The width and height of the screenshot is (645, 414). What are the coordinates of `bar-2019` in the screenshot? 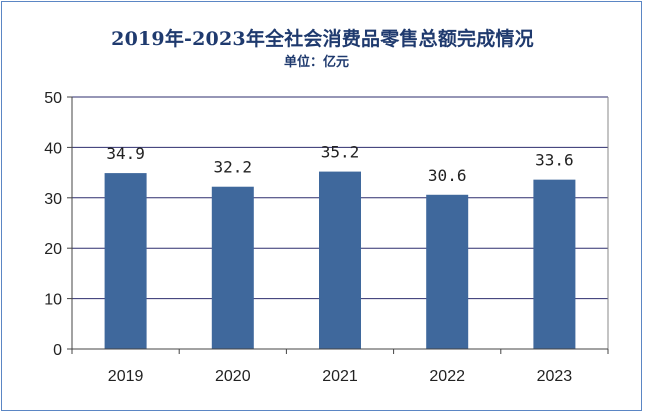 It's located at (125, 261).